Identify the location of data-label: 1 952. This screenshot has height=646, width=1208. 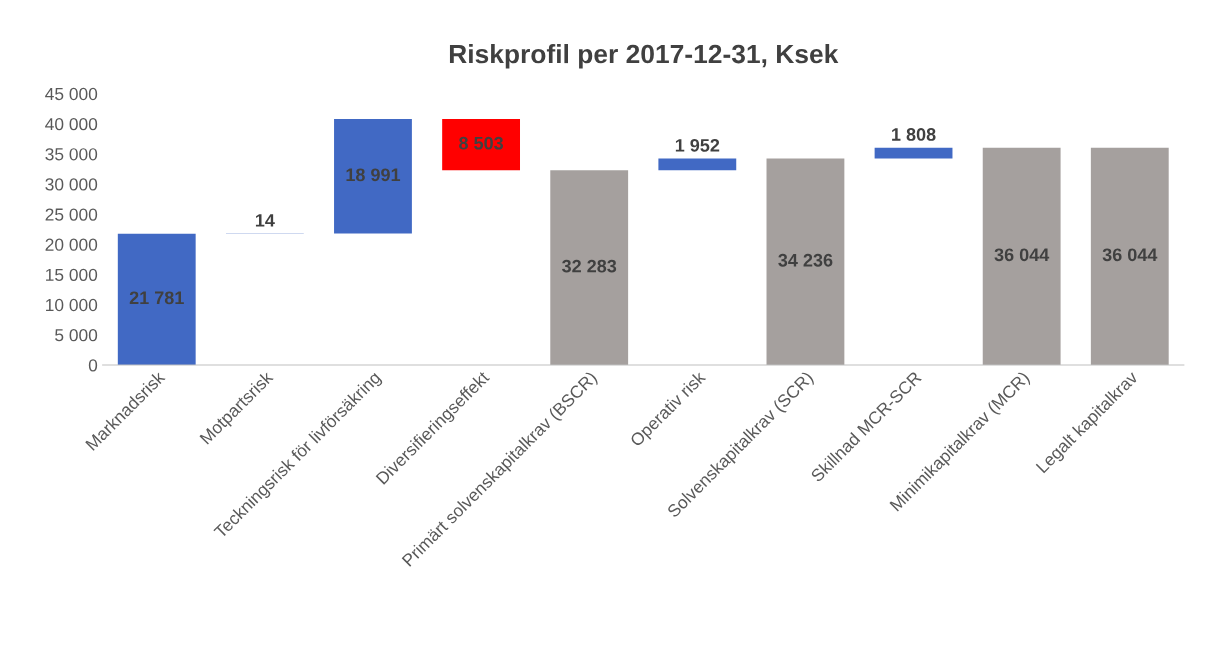
(697, 145).